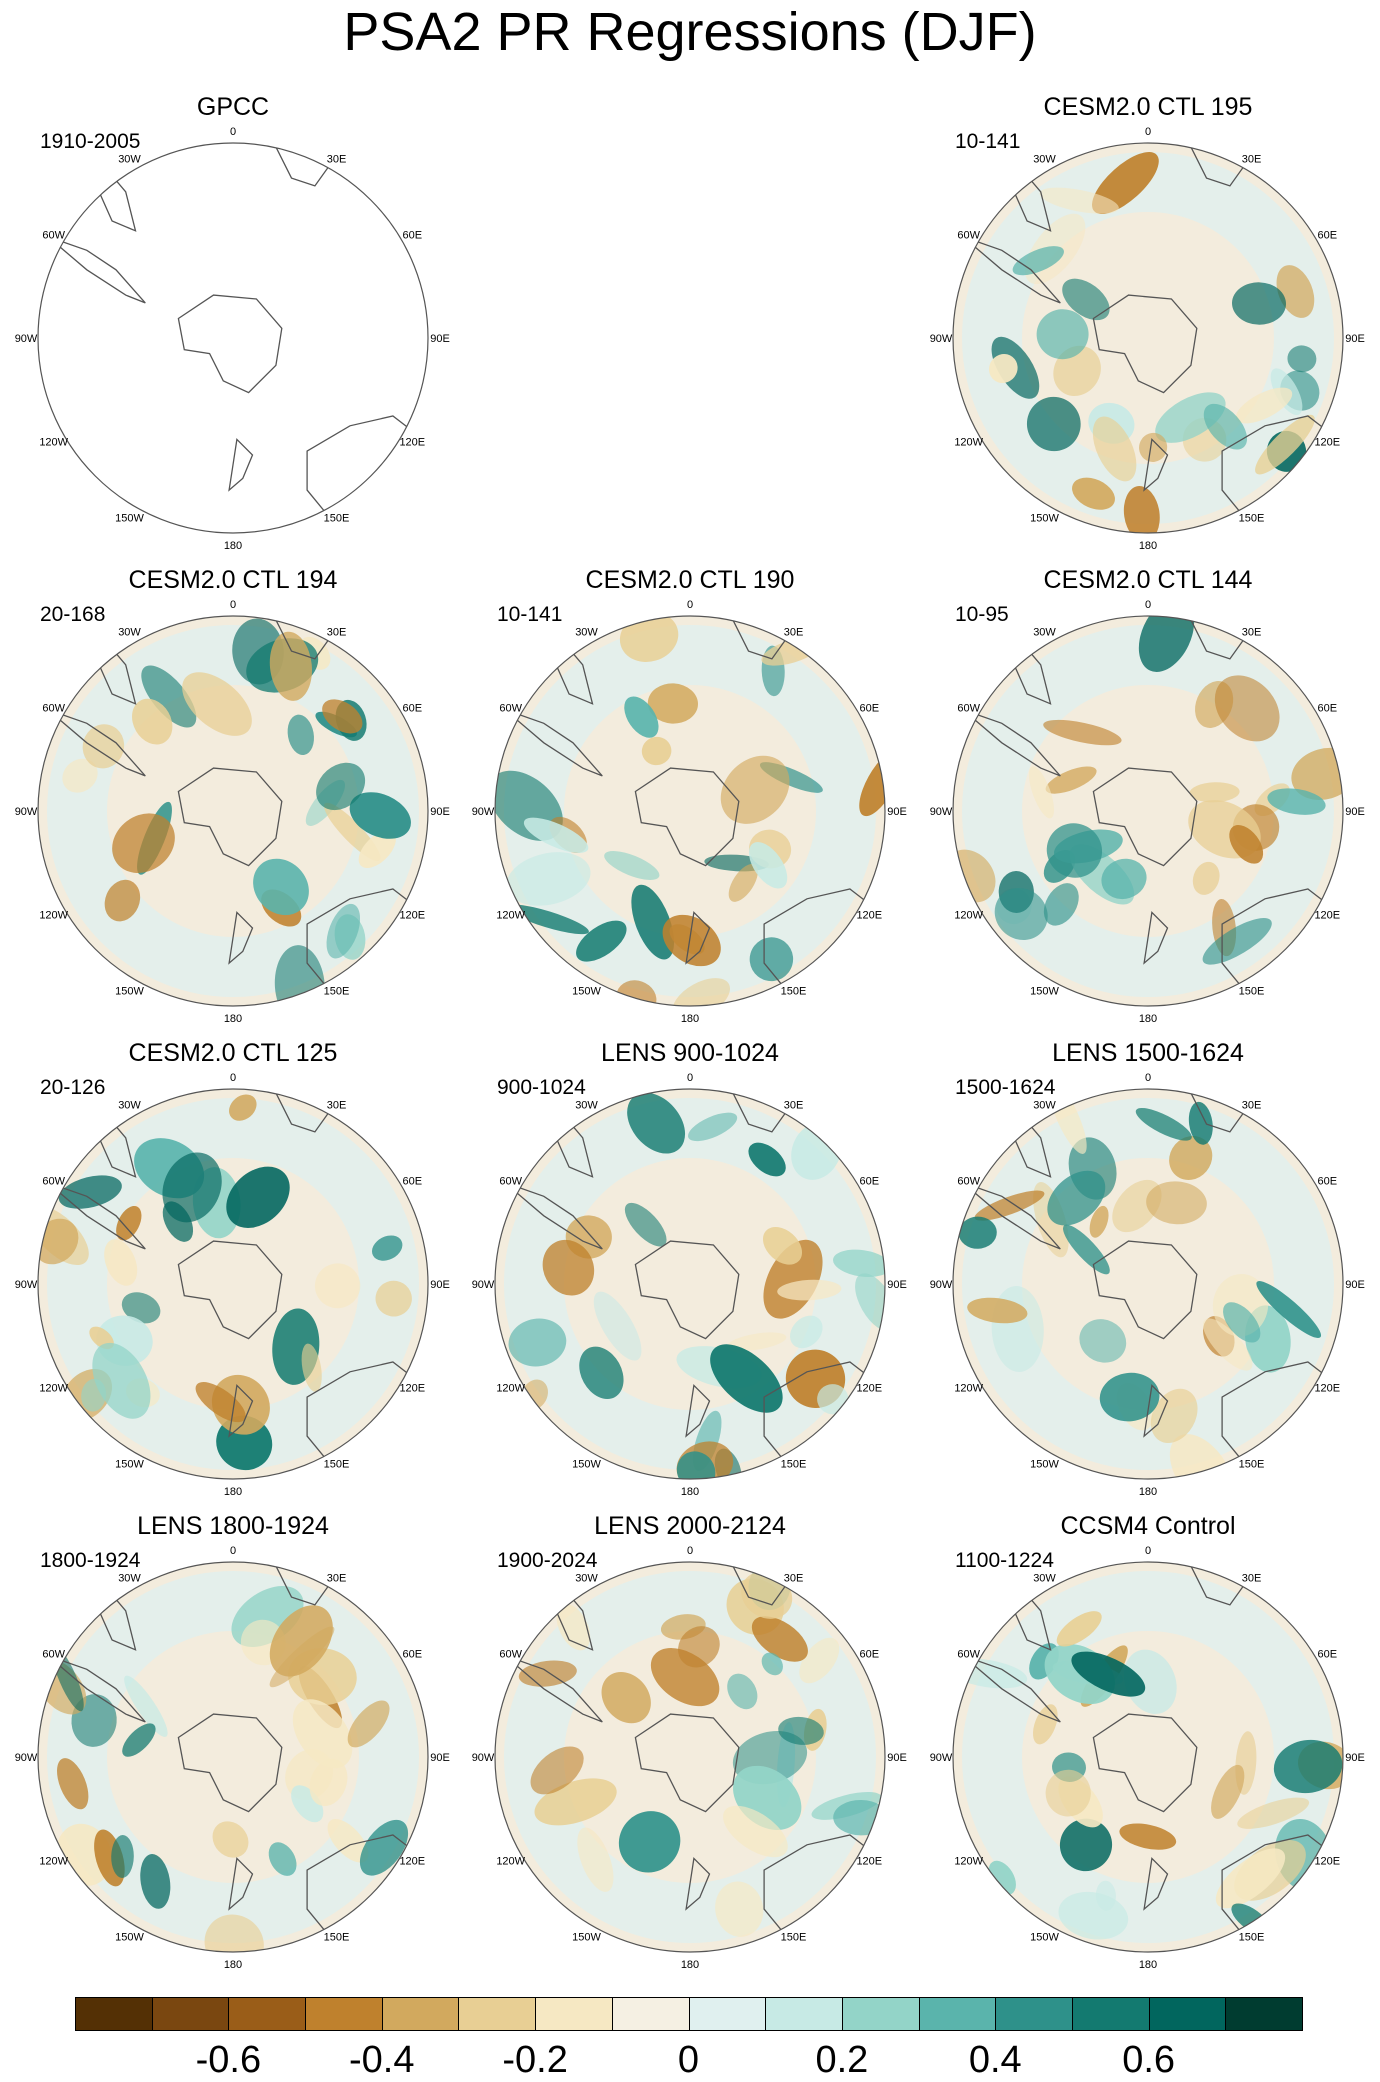  I want to click on panel-years-label: 1910-2005, so click(90, 141).